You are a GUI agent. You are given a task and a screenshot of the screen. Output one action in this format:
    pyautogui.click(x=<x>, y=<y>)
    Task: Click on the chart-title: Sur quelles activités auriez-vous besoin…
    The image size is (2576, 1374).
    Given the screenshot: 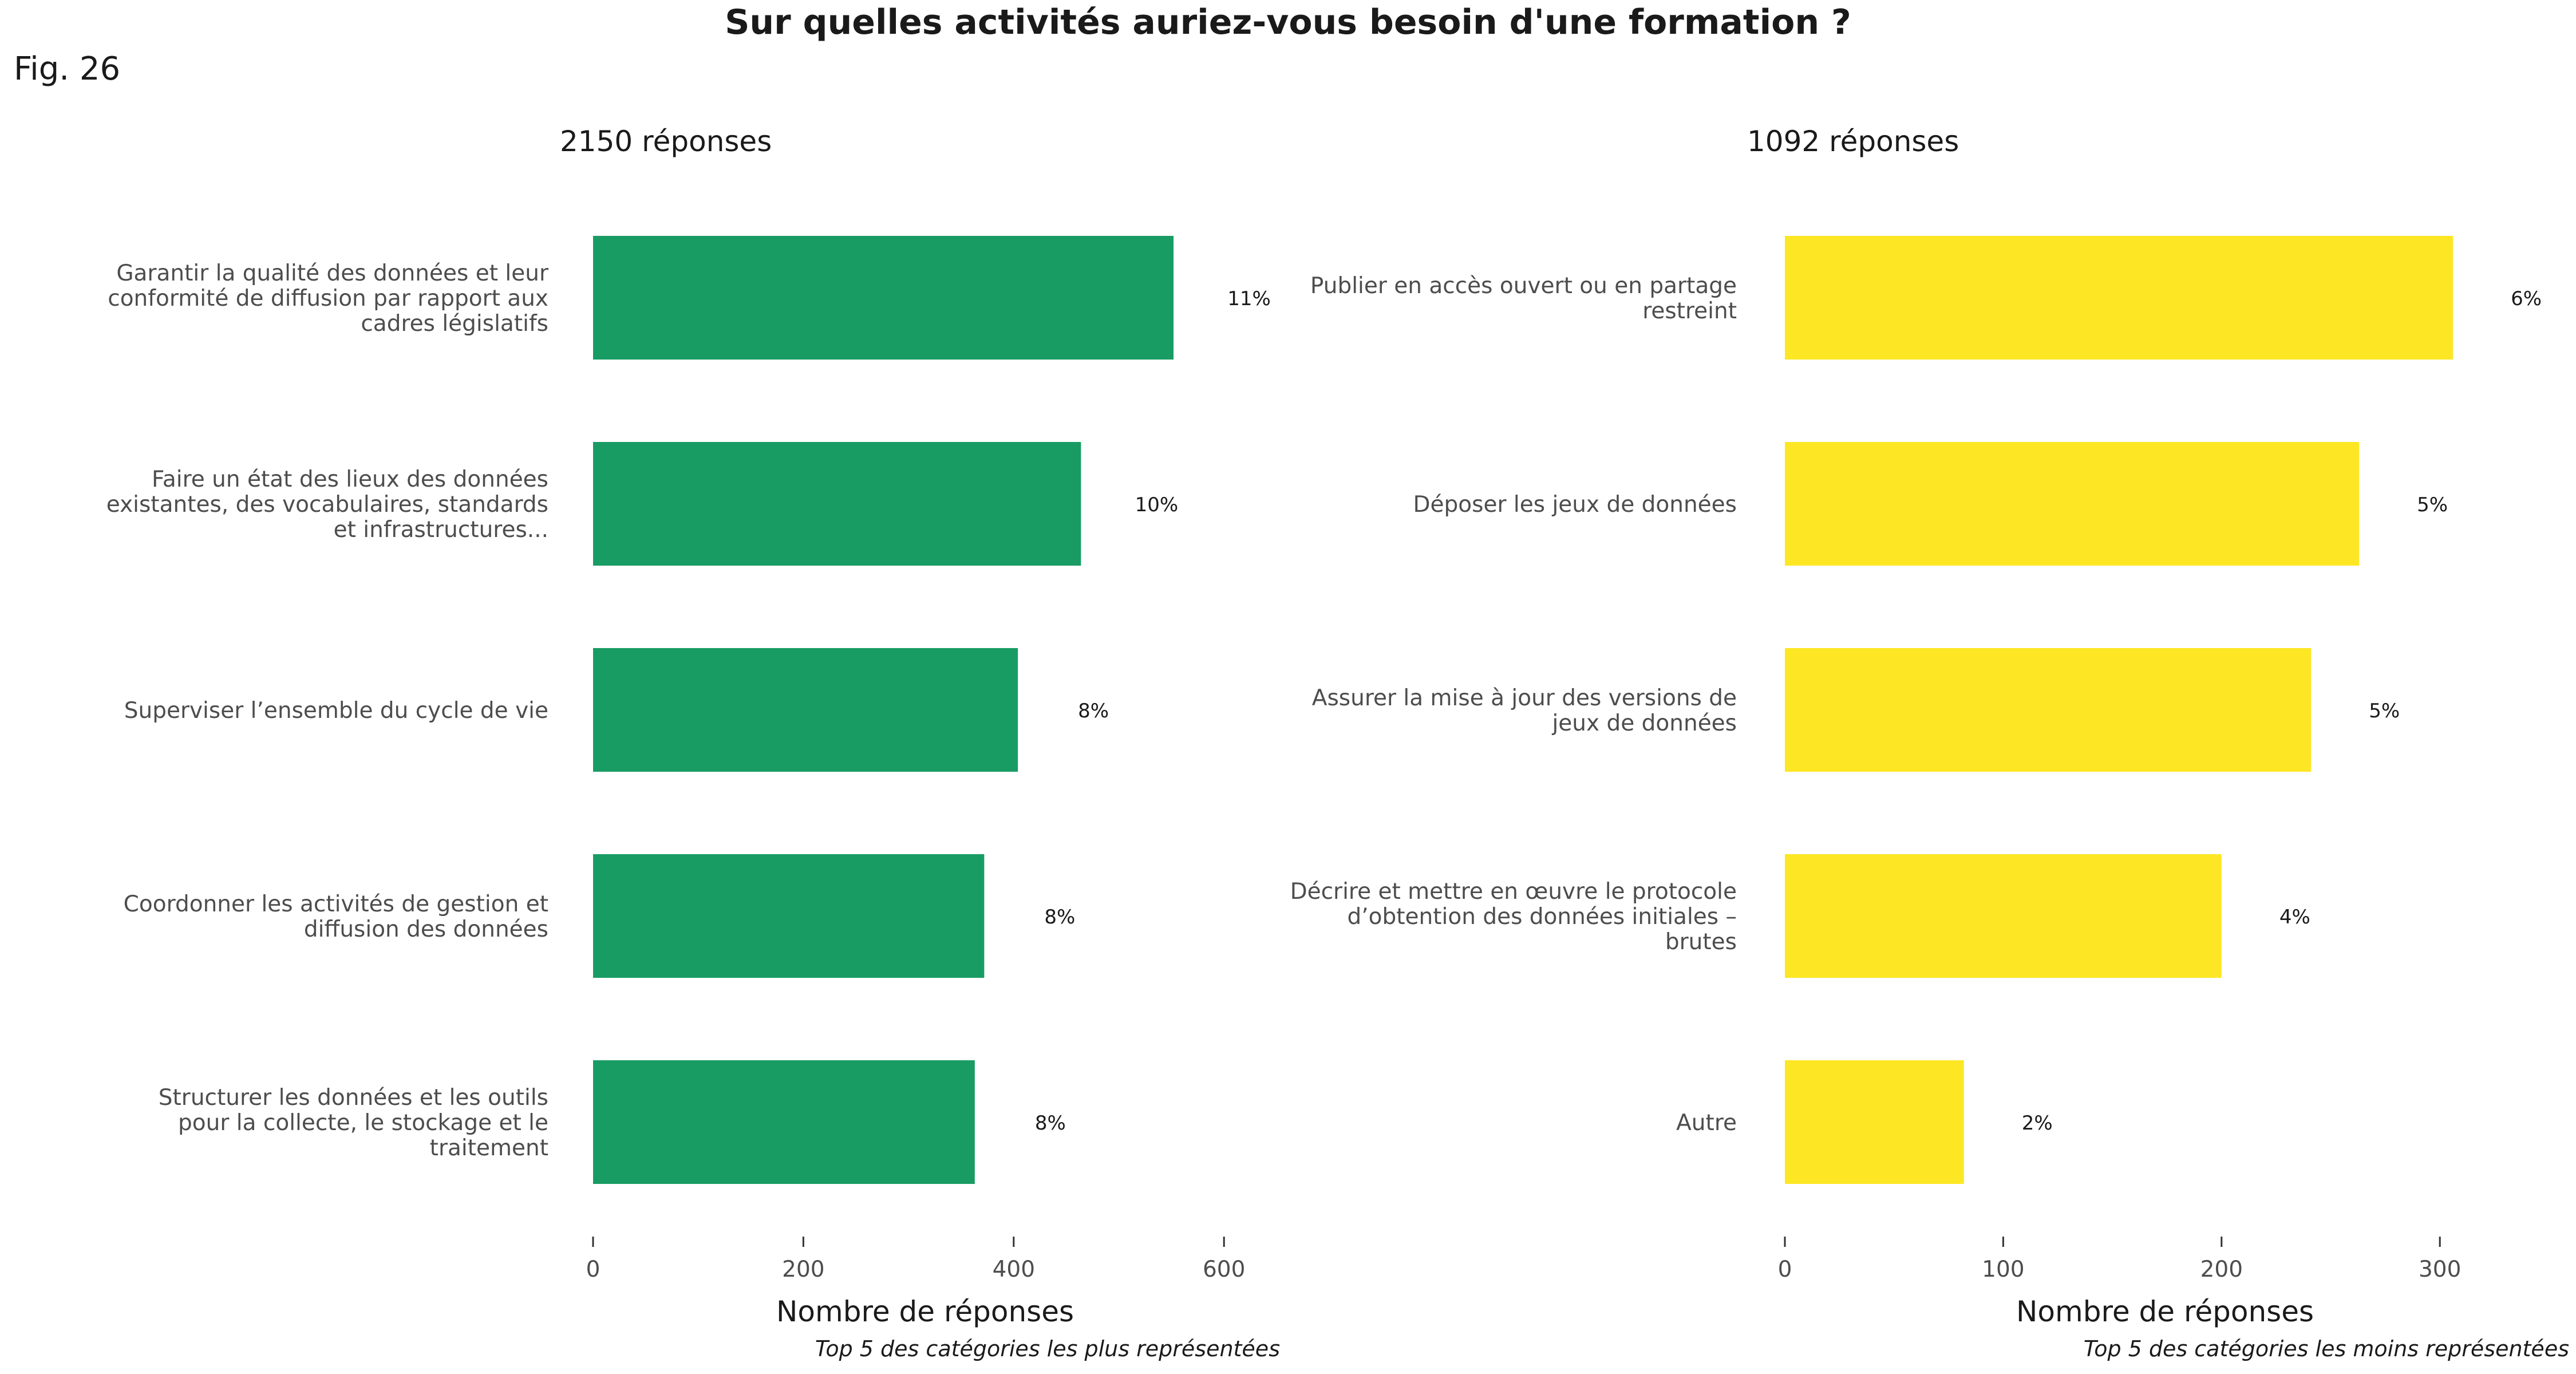 What is the action you would take?
    pyautogui.click(x=1288, y=22)
    